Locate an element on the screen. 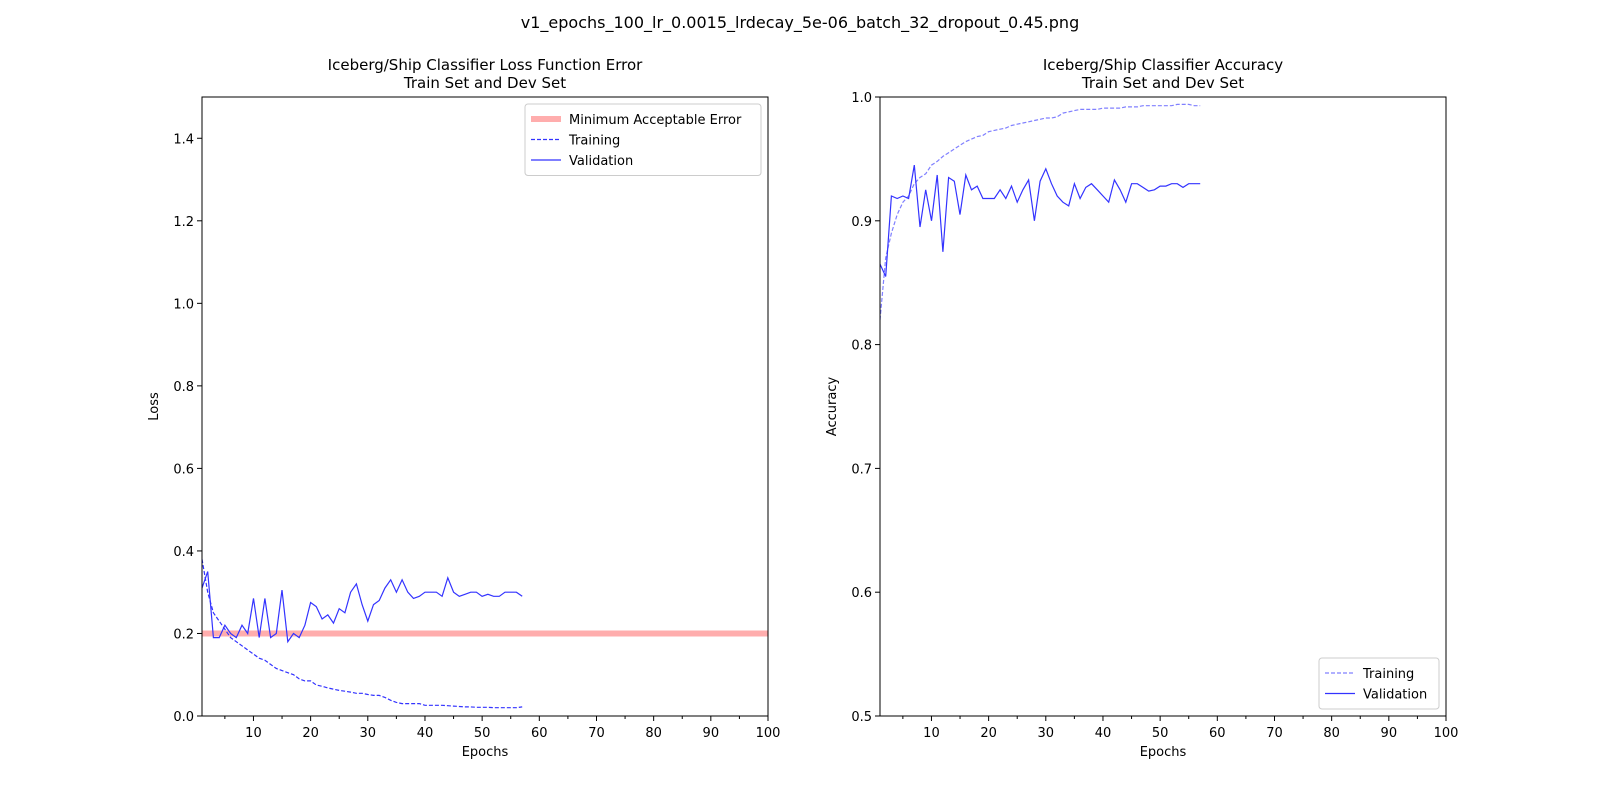 This screenshot has height=800, width=1600. y-tick-label: 0.0 is located at coordinates (183, 717).